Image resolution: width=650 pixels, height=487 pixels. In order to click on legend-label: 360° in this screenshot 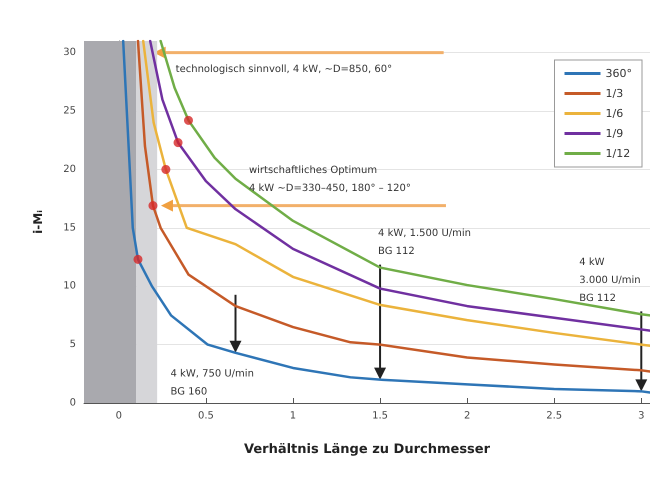, I will do `click(619, 73)`.